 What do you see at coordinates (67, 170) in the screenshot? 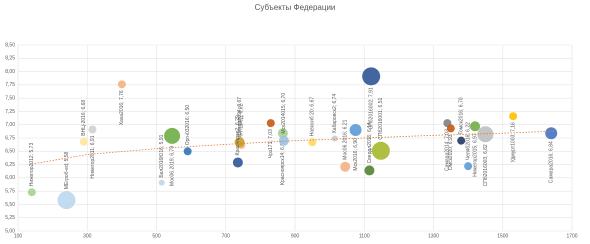
I see `data-label: МЕгроб-ed; 5,58` at bounding box center [67, 170].